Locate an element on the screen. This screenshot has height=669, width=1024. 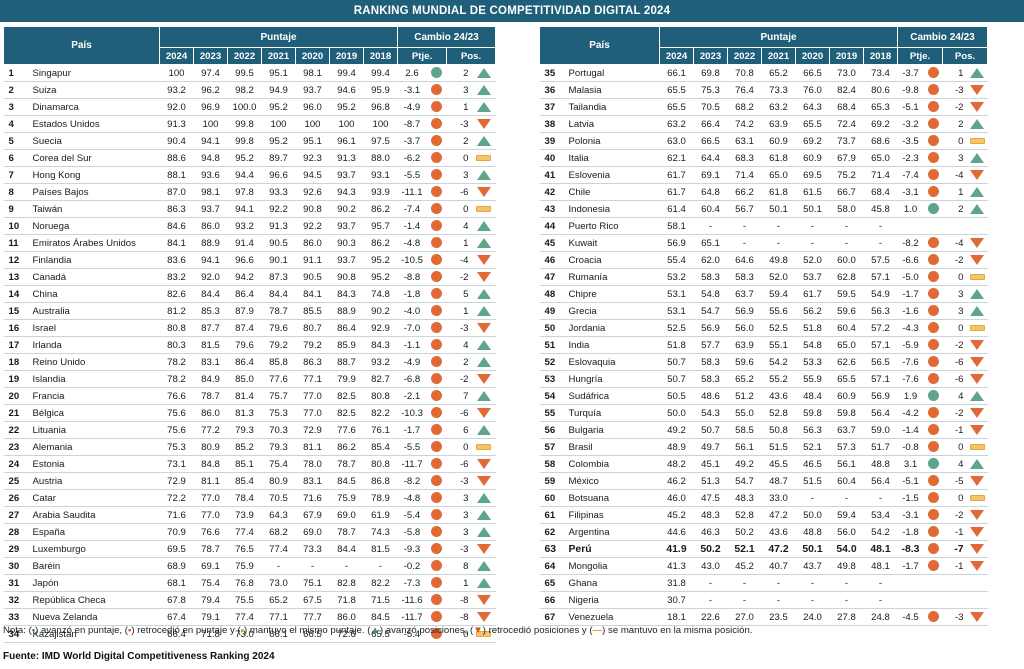
country-cell: Polonia is located at coordinates (612, 141).